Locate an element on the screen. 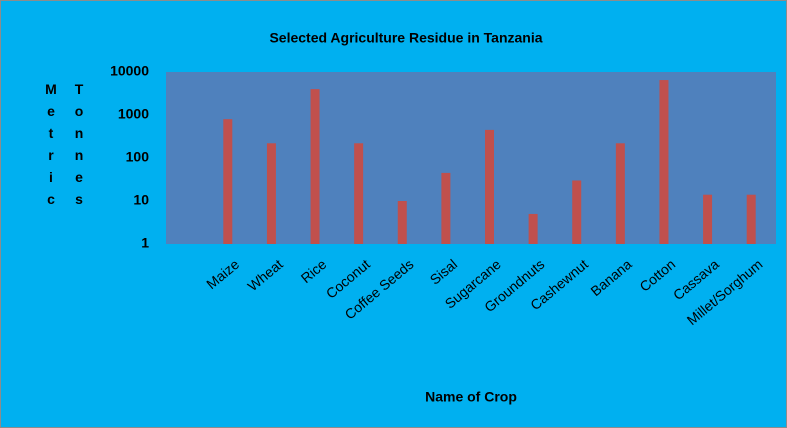 The image size is (787, 428). y-tick-label: 10000 is located at coordinates (129, 71).